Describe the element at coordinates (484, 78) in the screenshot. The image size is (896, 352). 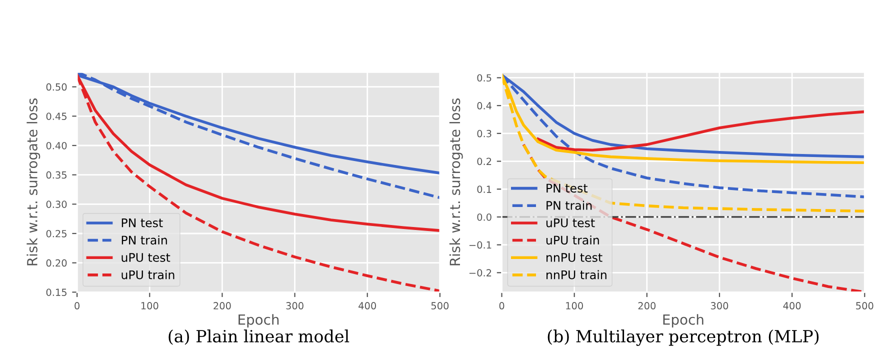
I see `y-tick-label: 0.5` at that location.